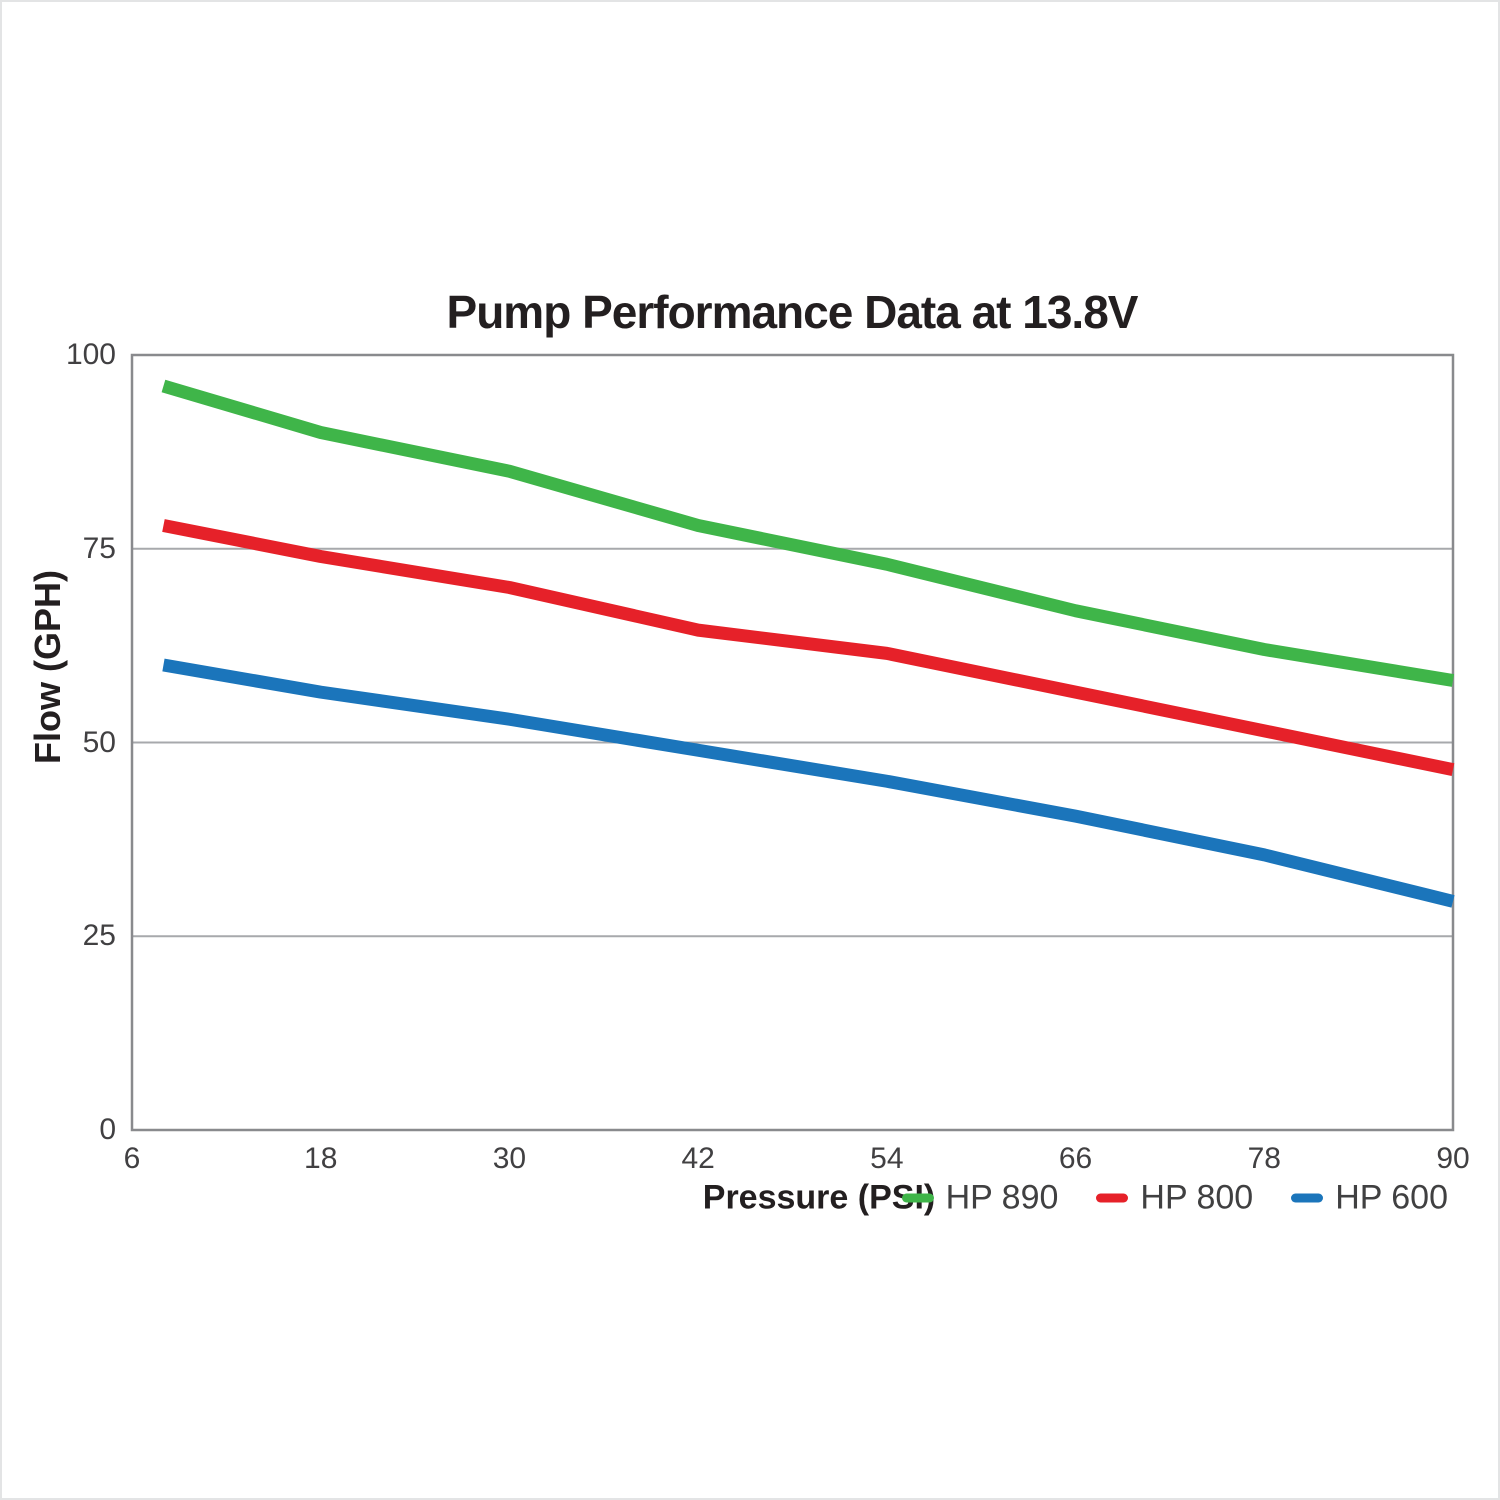 The width and height of the screenshot is (1500, 1500). Describe the element at coordinates (1075, 1158) in the screenshot. I see `x-tick-label-66: 66` at that location.